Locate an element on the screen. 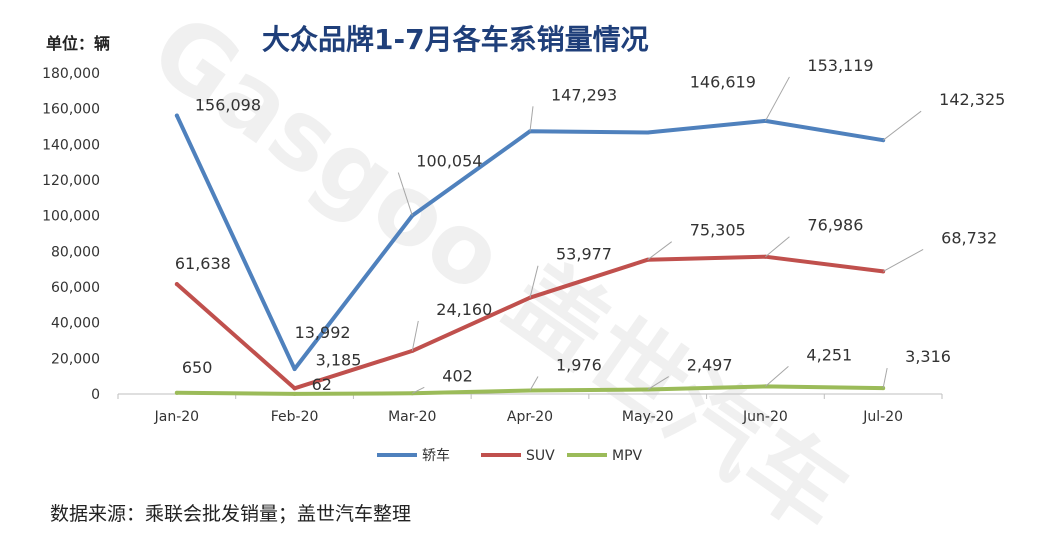  data-source-note: 数据来源：乘联会批发销量；盖世汽车整理 is located at coordinates (231, 514).